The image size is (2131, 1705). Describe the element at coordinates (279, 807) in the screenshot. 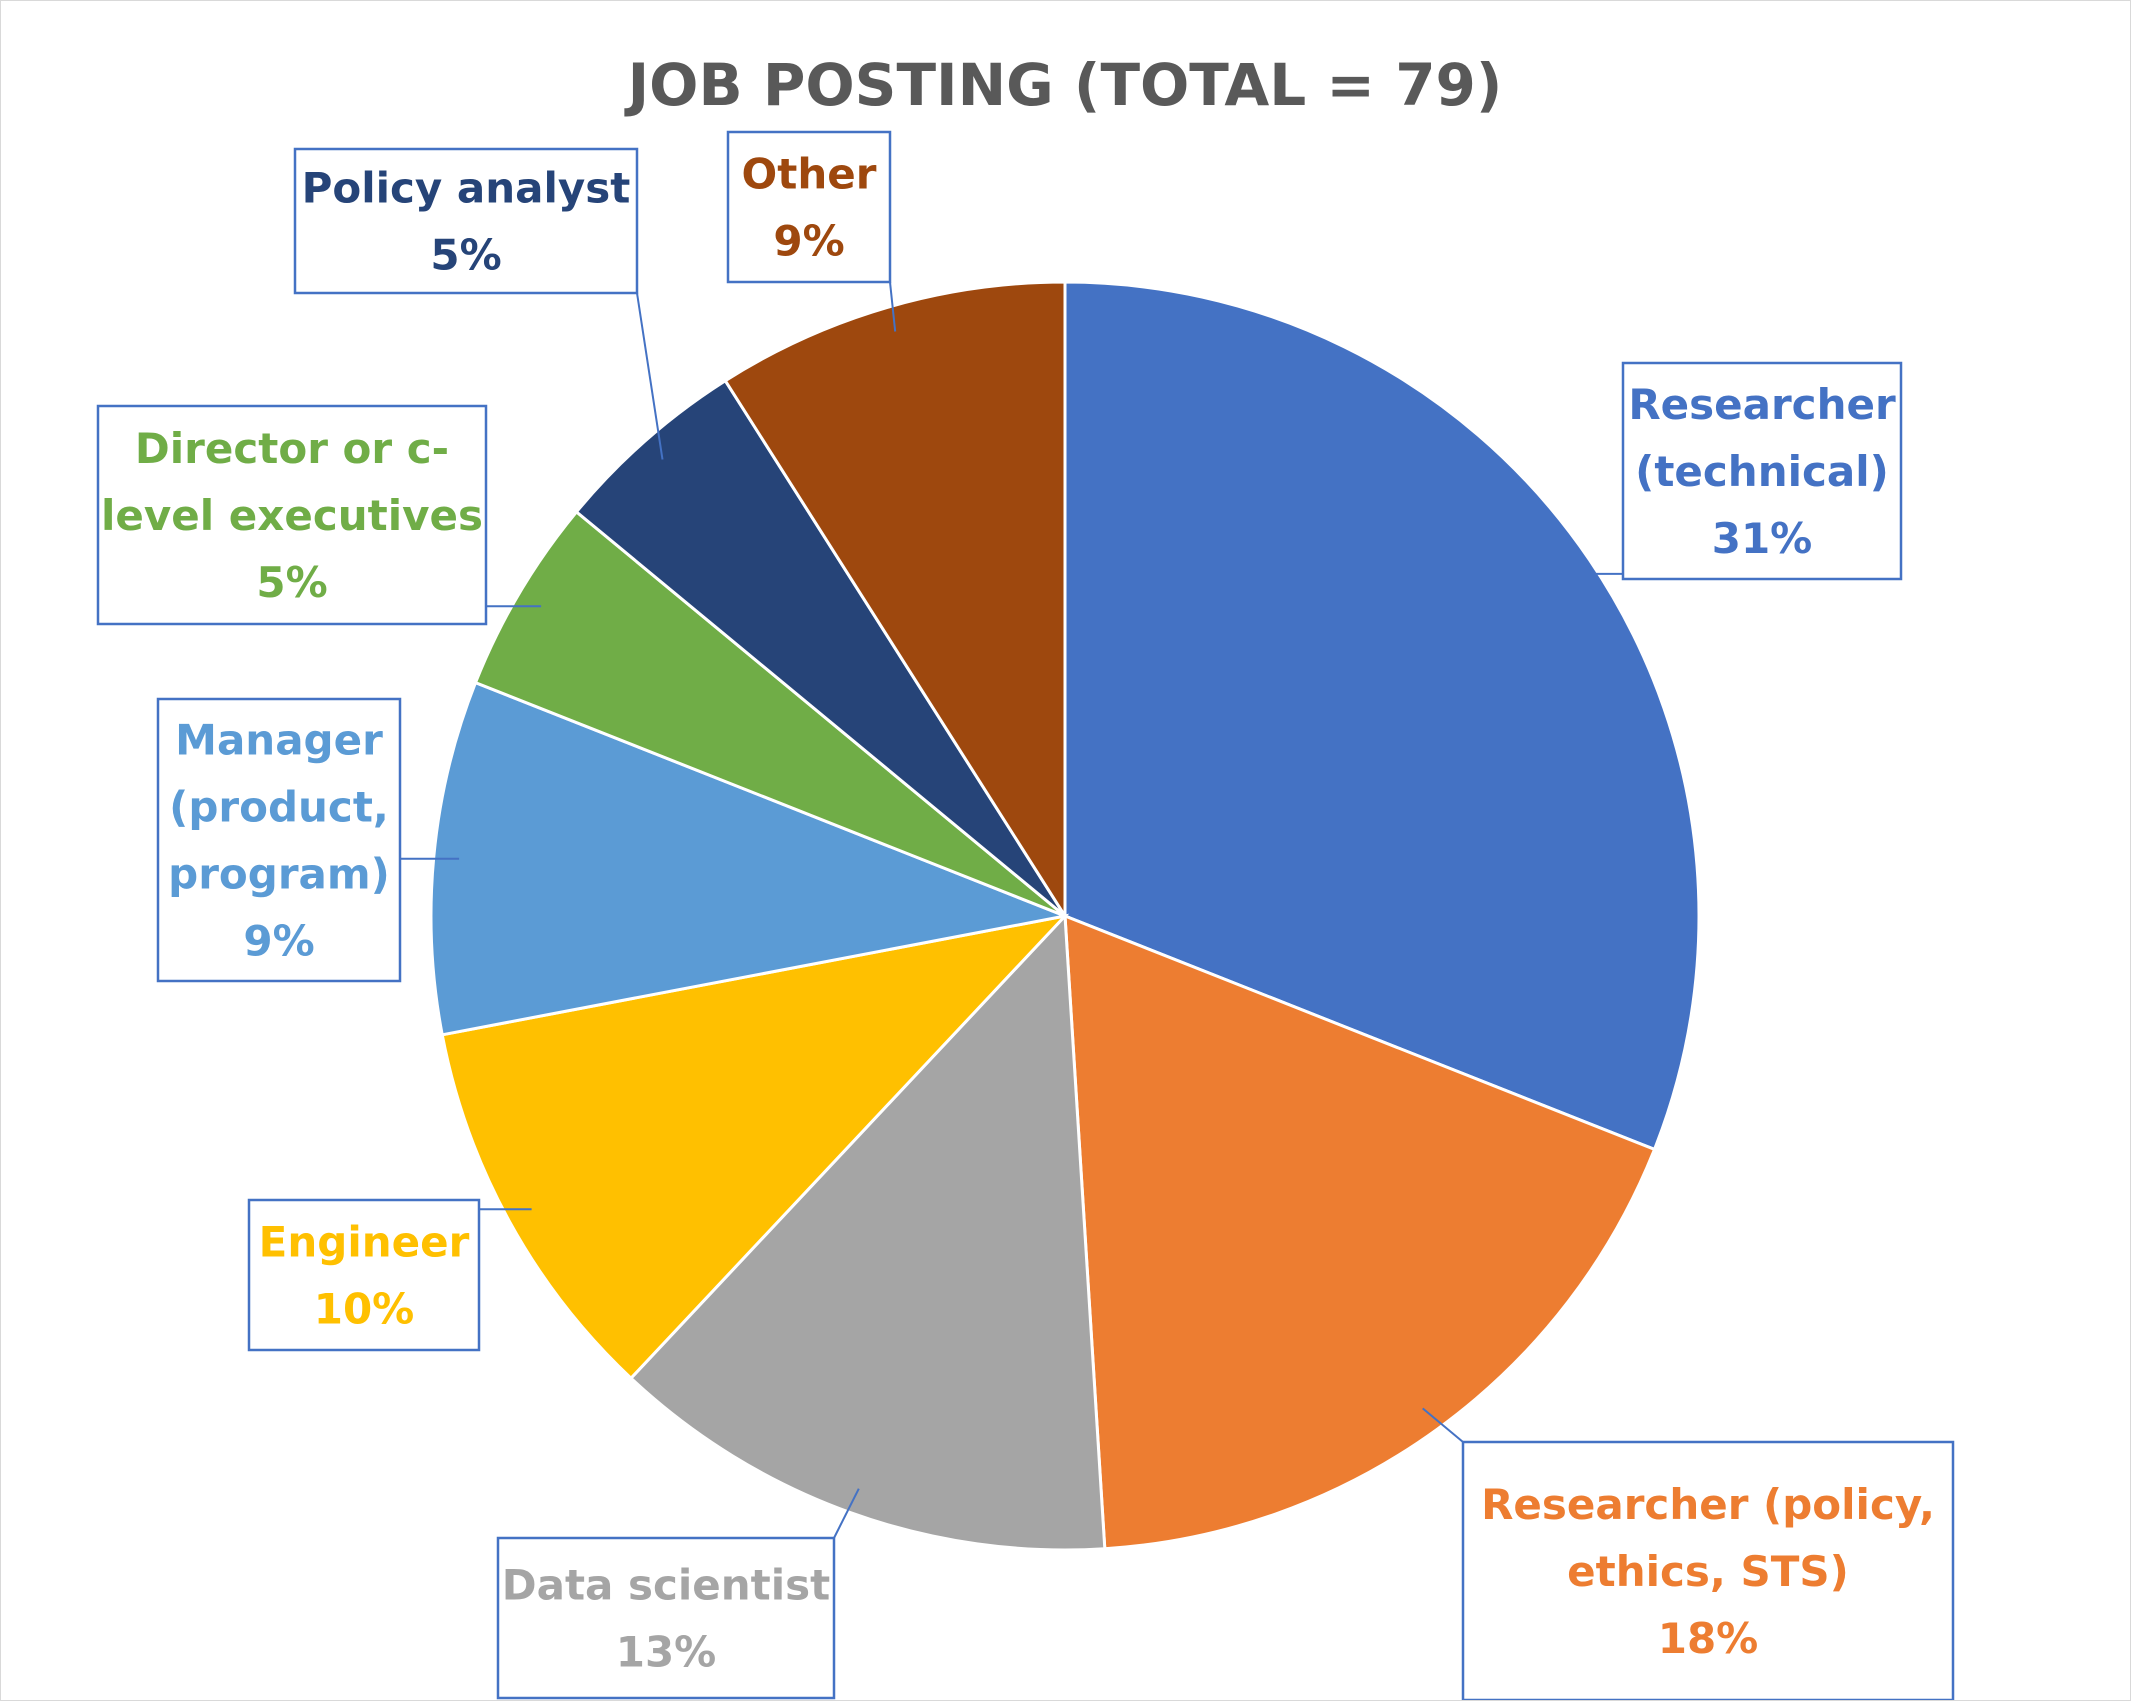

I see `slice-category-label: (product,` at that location.